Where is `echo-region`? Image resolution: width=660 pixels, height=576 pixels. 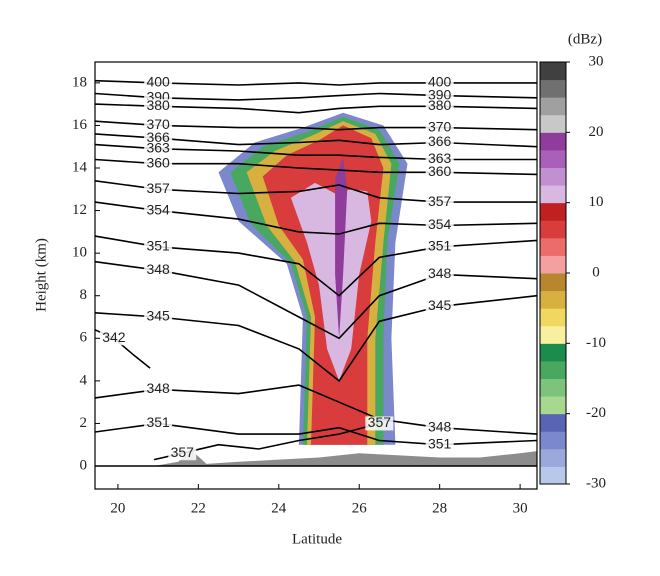
echo-region is located at coordinates (341, 248).